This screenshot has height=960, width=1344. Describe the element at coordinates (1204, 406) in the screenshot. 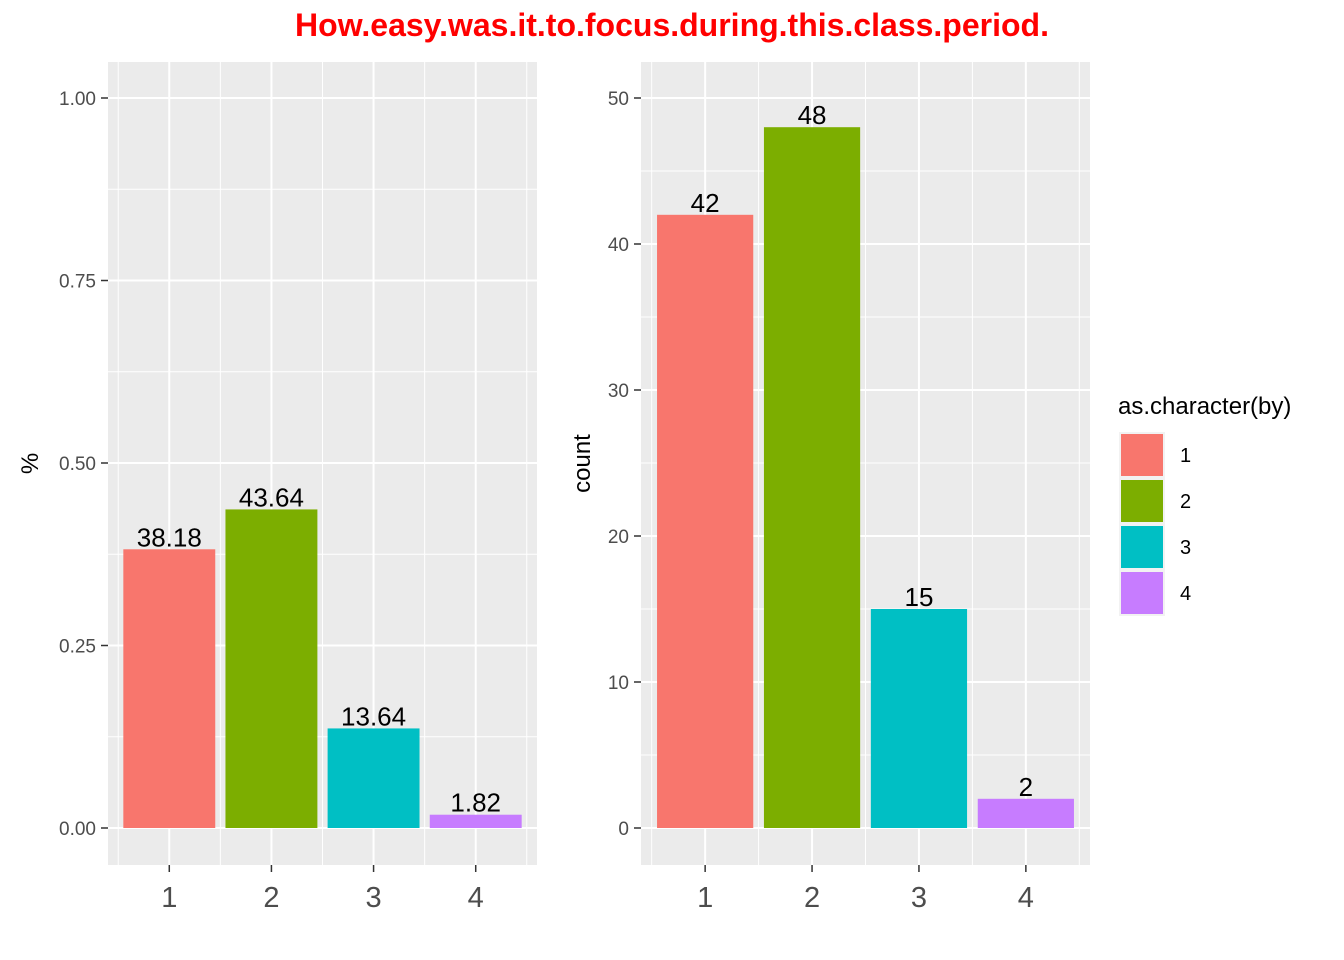

I see `legend-title: as.character(by)` at that location.